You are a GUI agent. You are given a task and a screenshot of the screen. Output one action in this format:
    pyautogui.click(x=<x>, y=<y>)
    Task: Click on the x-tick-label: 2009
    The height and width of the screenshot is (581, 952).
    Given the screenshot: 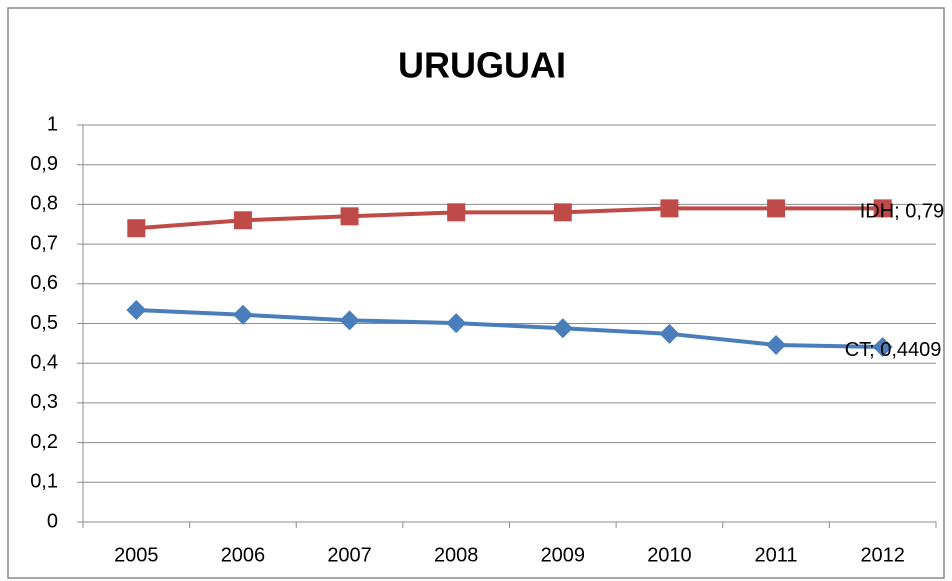 What is the action you would take?
    pyautogui.click(x=563, y=555)
    